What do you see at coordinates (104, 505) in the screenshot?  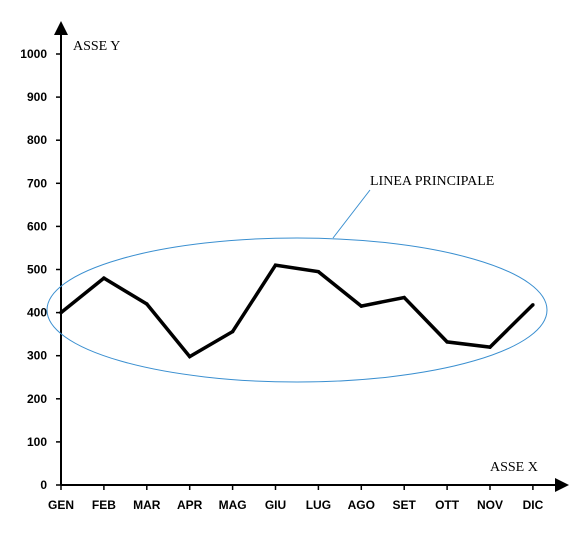 I see `x-tick-label: FEB` at bounding box center [104, 505].